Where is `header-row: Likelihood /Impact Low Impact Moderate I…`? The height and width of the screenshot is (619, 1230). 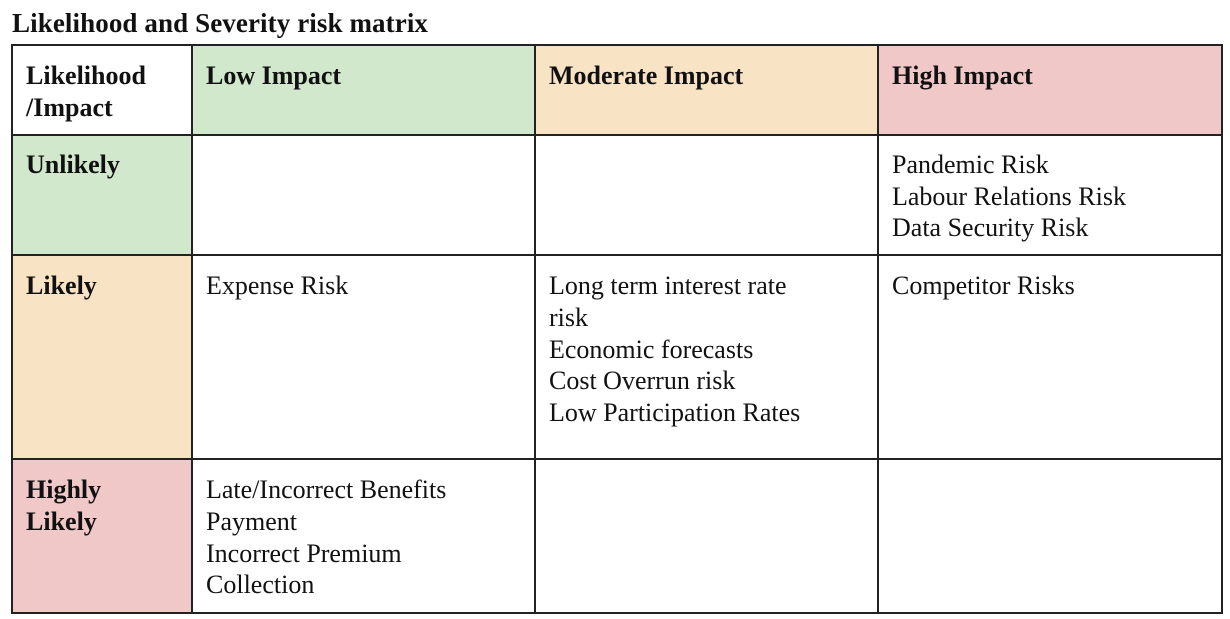 header-row: Likelihood /Impact Low Impact Moderate I… is located at coordinates (617, 90).